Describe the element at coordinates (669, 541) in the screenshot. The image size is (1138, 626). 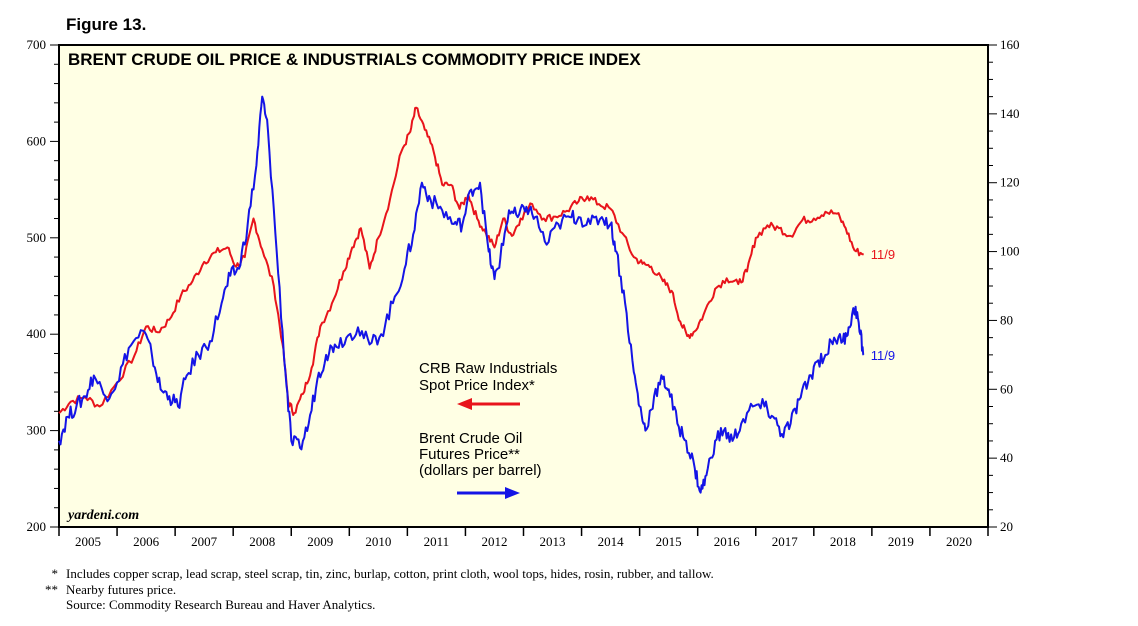
I see `year-label: 2015` at that location.